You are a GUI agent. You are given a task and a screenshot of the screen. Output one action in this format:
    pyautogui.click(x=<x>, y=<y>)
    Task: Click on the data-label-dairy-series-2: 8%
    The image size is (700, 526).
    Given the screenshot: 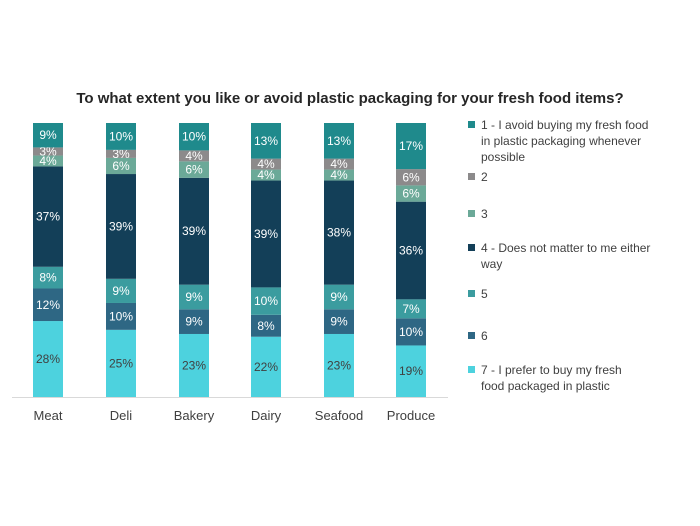 What is the action you would take?
    pyautogui.click(x=266, y=326)
    